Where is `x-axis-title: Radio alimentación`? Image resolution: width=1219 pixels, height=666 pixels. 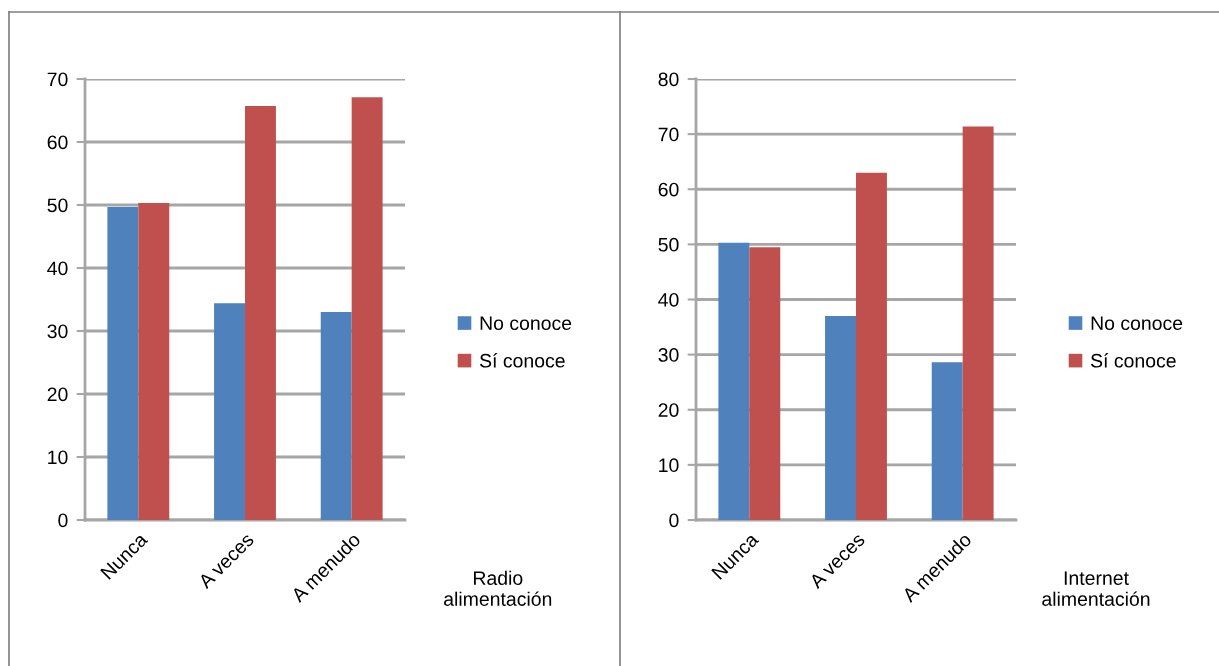
x-axis-title: Radio alimentación is located at coordinates (498, 588).